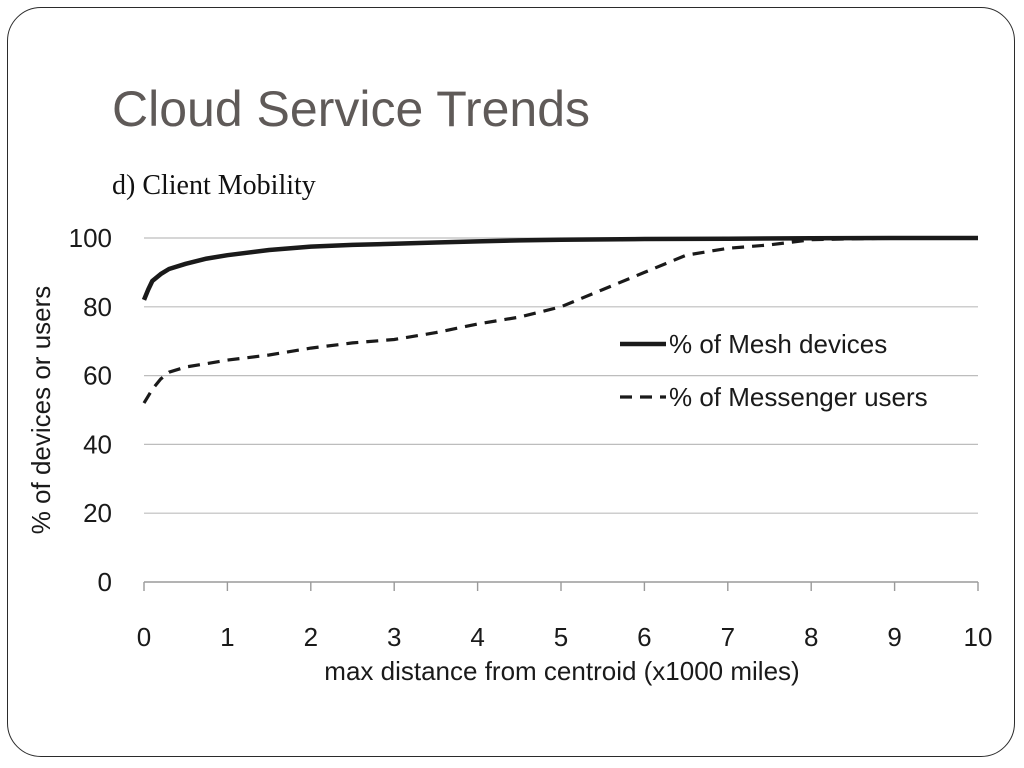  Describe the element at coordinates (559, 268) in the screenshot. I see `series-line-mesh` at that location.